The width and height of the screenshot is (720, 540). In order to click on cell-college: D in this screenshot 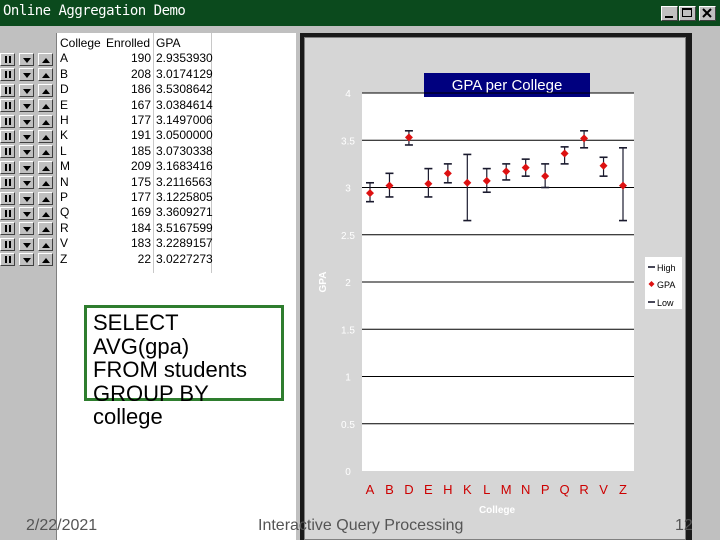, I will do `click(64, 89)`.